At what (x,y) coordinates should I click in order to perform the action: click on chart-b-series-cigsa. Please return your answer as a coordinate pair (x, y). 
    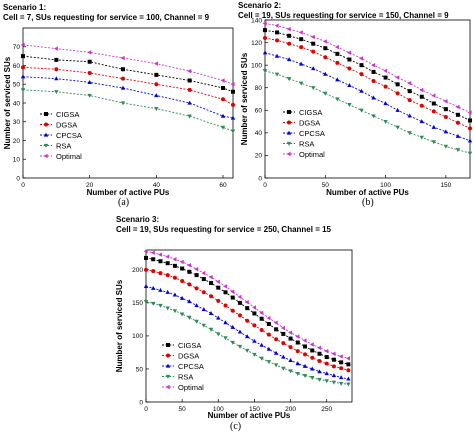
    Looking at the image, I should click on (367, 75).